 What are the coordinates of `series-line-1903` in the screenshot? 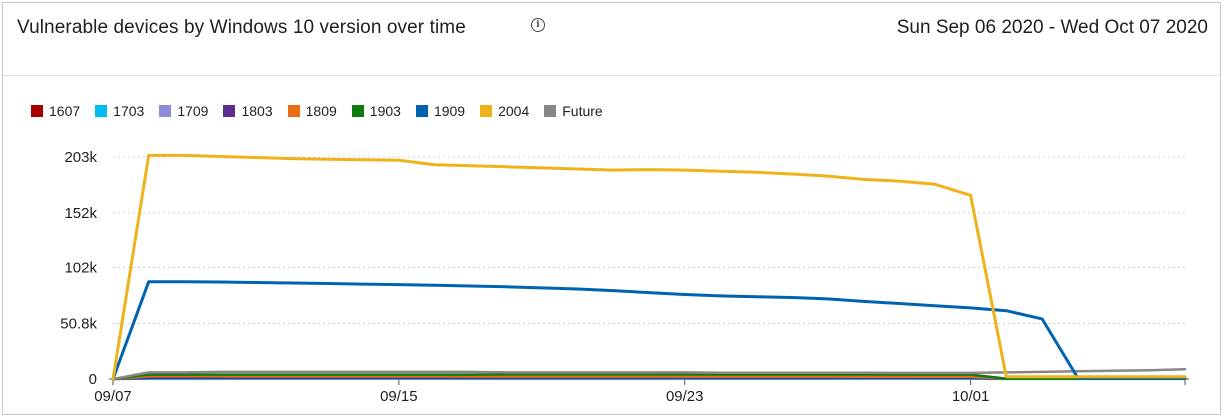 It's located at (649, 377).